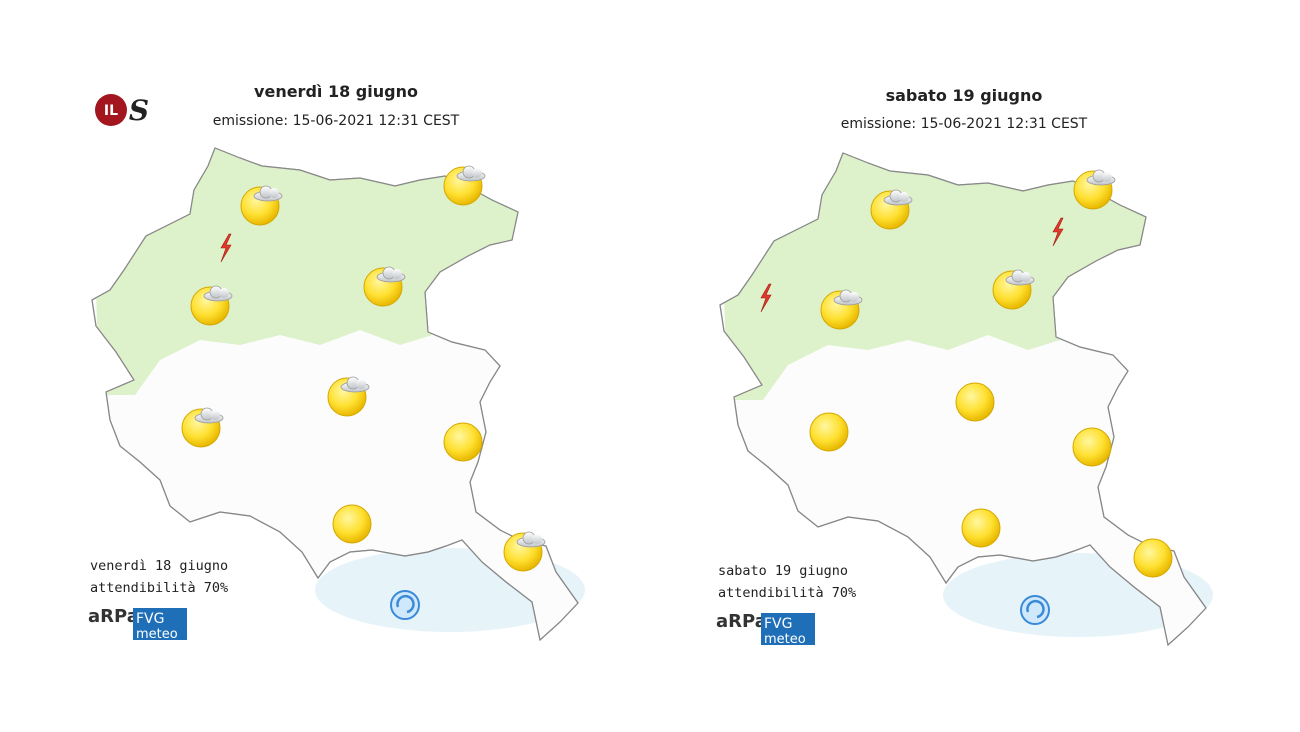  What do you see at coordinates (964, 95) in the screenshot?
I see `map-title: sabato 19 giugno` at bounding box center [964, 95].